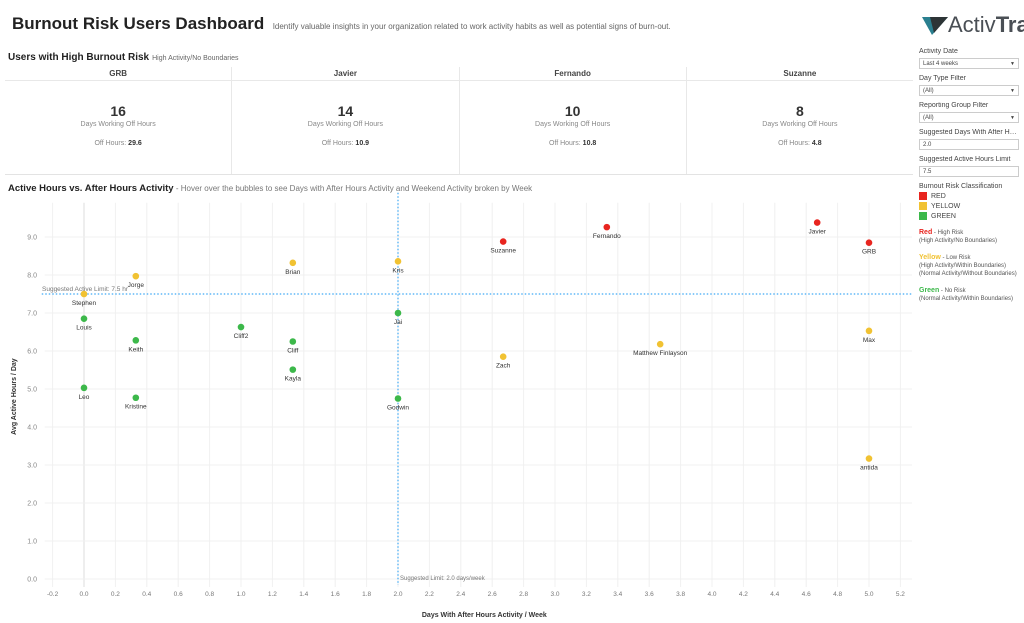  Describe the element at coordinates (115, 594) in the screenshot. I see `x-tick-label: 0.2` at that location.